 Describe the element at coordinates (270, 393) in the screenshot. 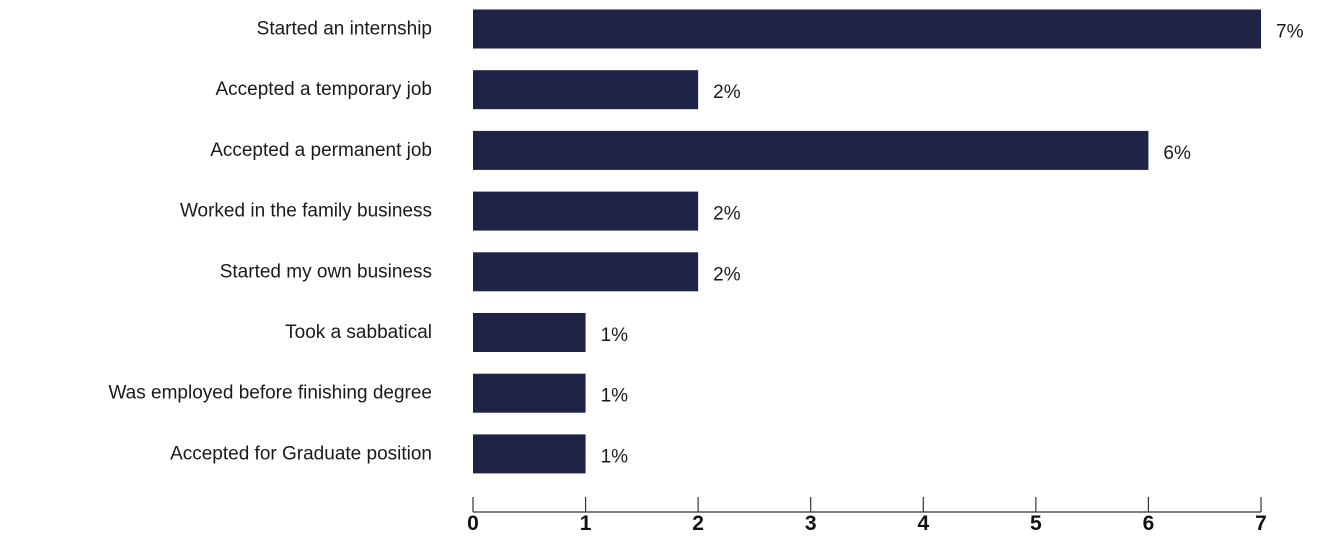

I see `category-label: Was employed before finishing degree` at that location.